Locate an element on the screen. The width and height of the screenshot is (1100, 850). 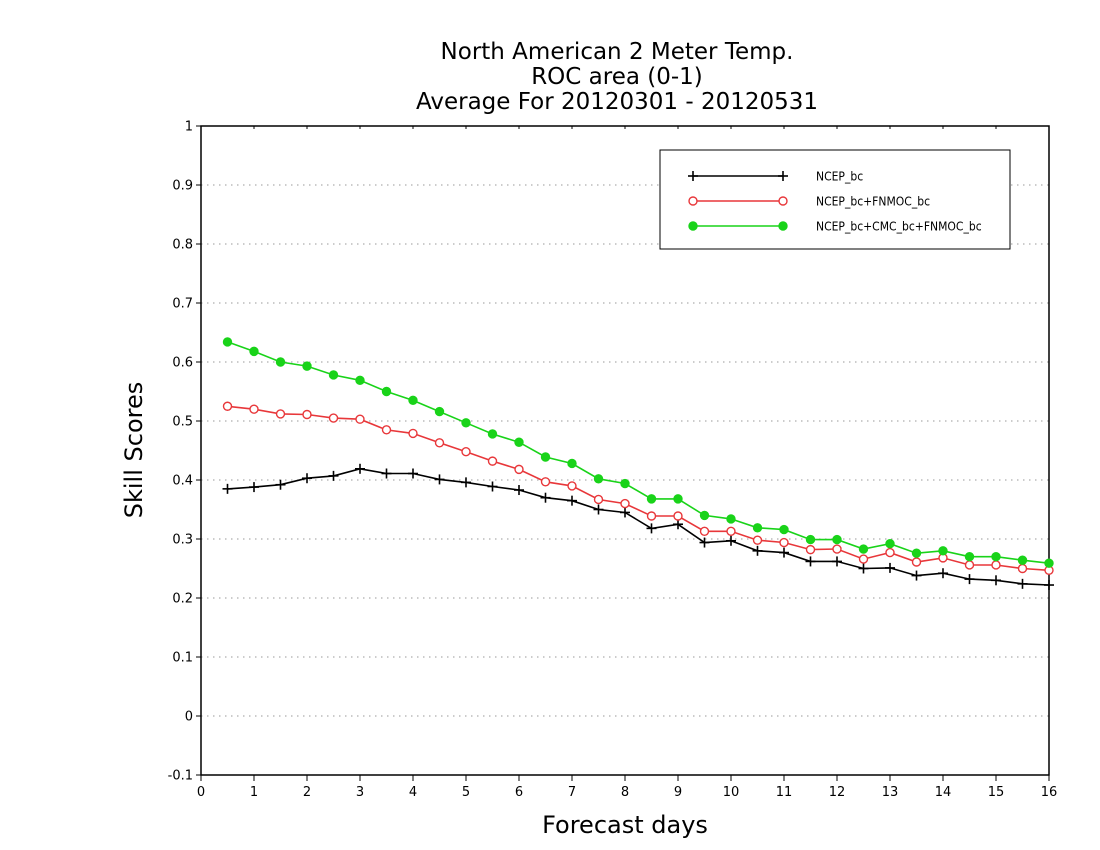
legend-label: NCEP_bc+CMC_bc+FNMOC_bc is located at coordinates (899, 227).